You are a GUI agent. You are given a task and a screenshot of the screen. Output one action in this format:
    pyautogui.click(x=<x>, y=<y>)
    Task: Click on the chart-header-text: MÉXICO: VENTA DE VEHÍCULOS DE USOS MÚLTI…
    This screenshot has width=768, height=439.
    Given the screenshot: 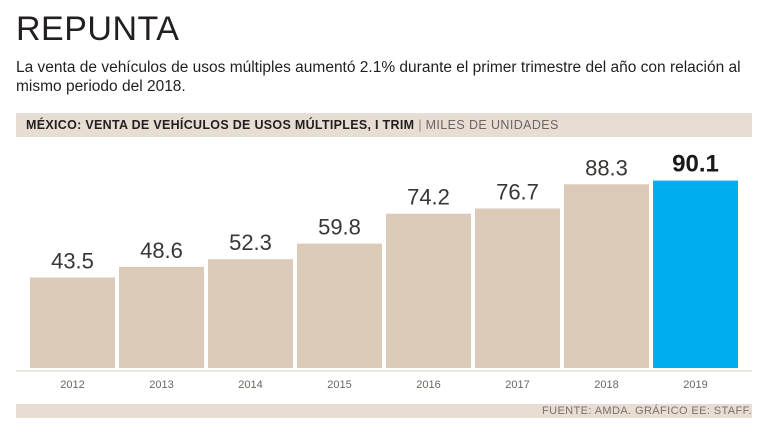 What is the action you would take?
    pyautogui.click(x=292, y=125)
    